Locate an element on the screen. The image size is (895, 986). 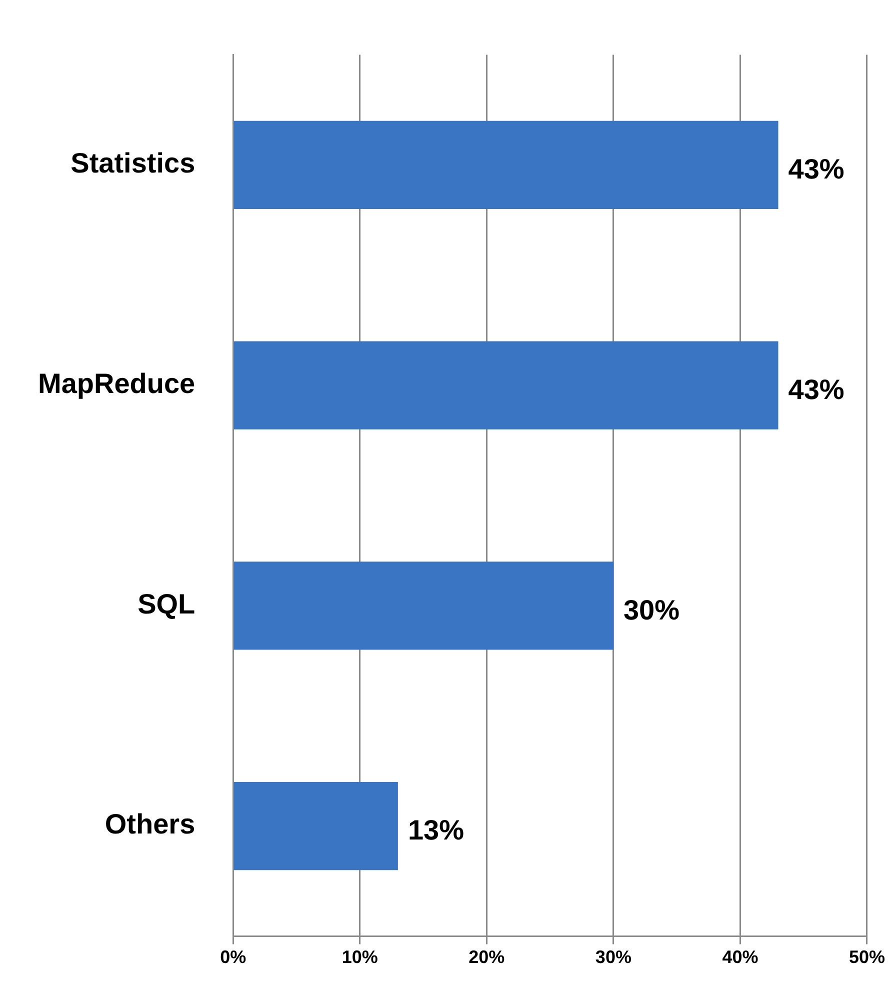
y-tick-label: Others is located at coordinates (150, 824).